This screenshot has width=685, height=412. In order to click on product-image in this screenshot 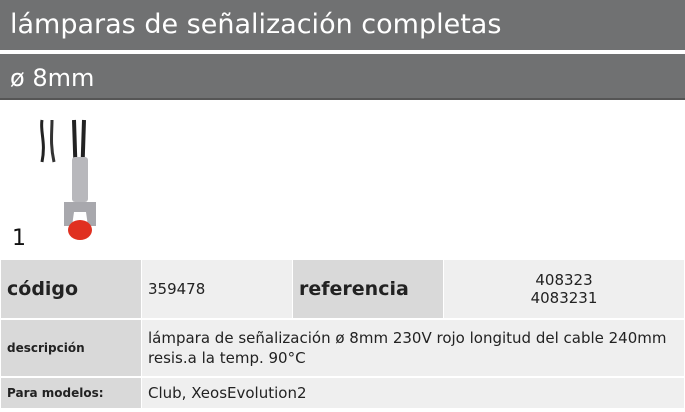, I will do `click(68, 179)`.